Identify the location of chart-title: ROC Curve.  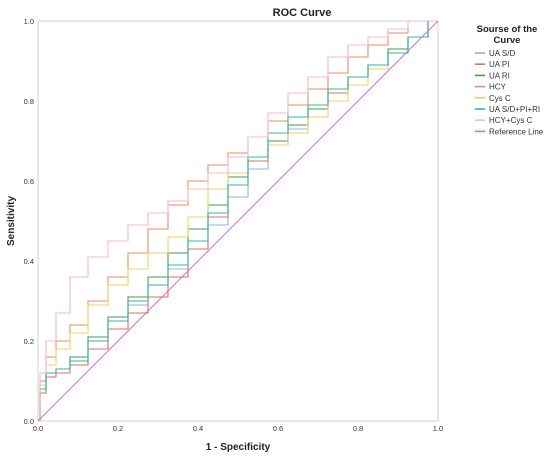
(302, 13).